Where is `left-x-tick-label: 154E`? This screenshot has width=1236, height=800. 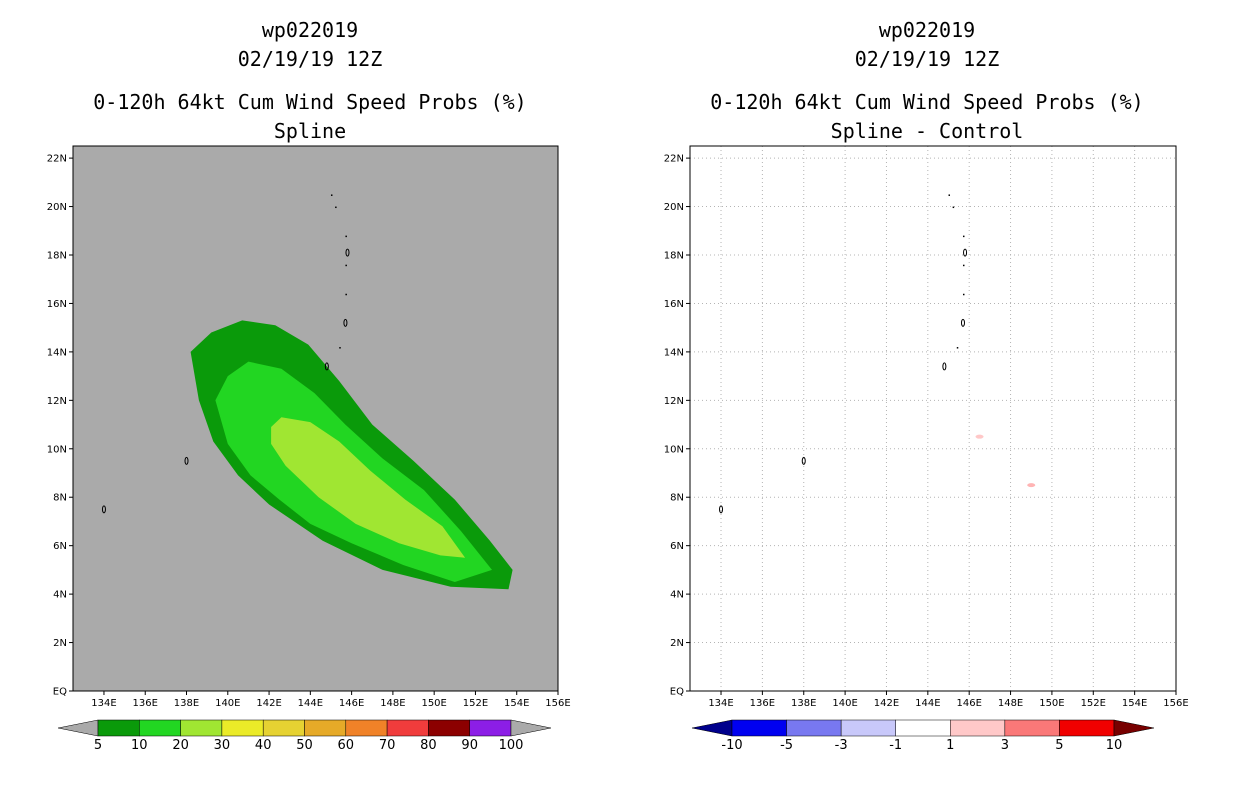
left-x-tick-label: 154E is located at coordinates (516, 703).